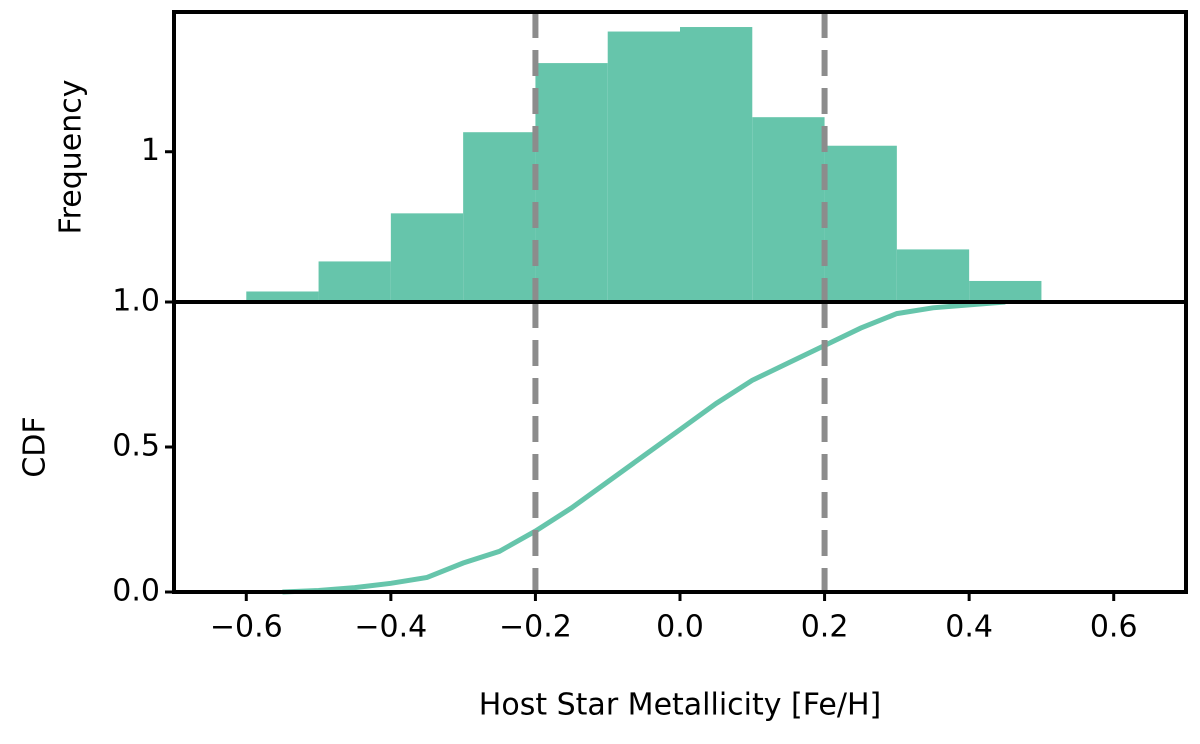 The height and width of the screenshot is (744, 1200). Describe the element at coordinates (680, 705) in the screenshot. I see `x-axis-label: Host Star Metallicity [Fe/H]` at that location.